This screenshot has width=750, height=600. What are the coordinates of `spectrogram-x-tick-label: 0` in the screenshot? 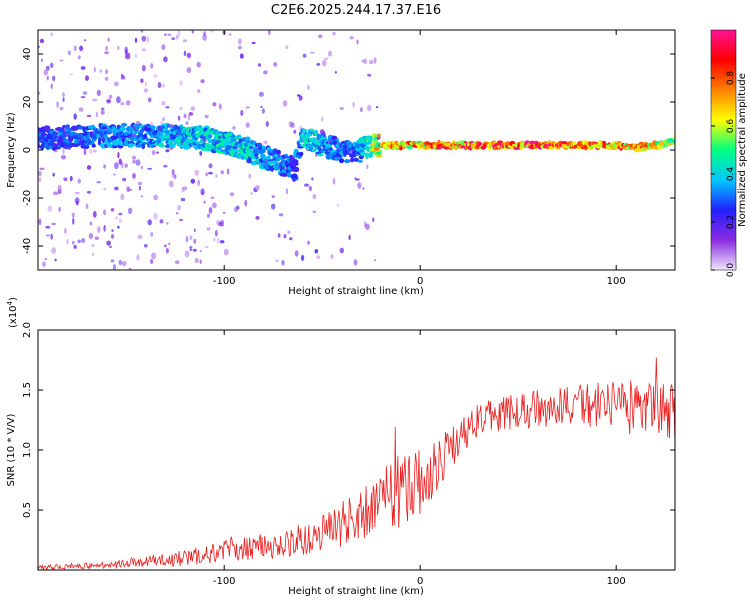 It's located at (420, 281).